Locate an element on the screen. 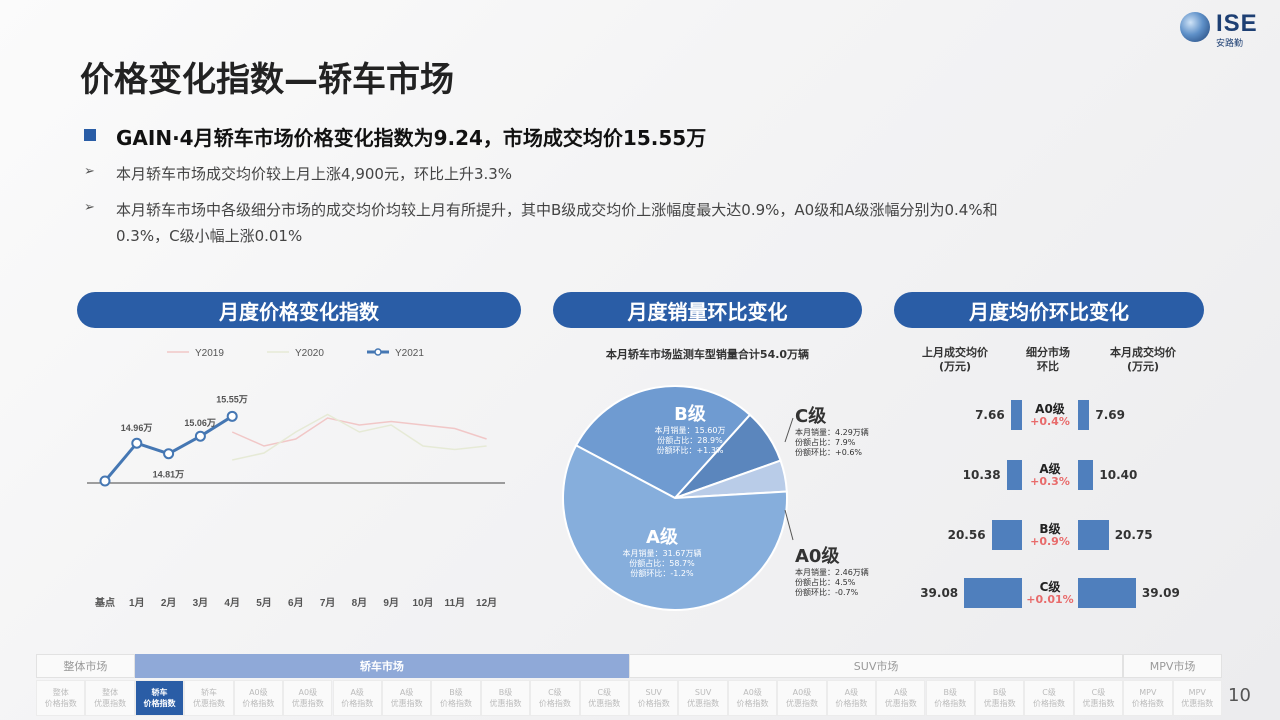  page-title: 价格变化指数—轿车市场 is located at coordinates (267, 80).